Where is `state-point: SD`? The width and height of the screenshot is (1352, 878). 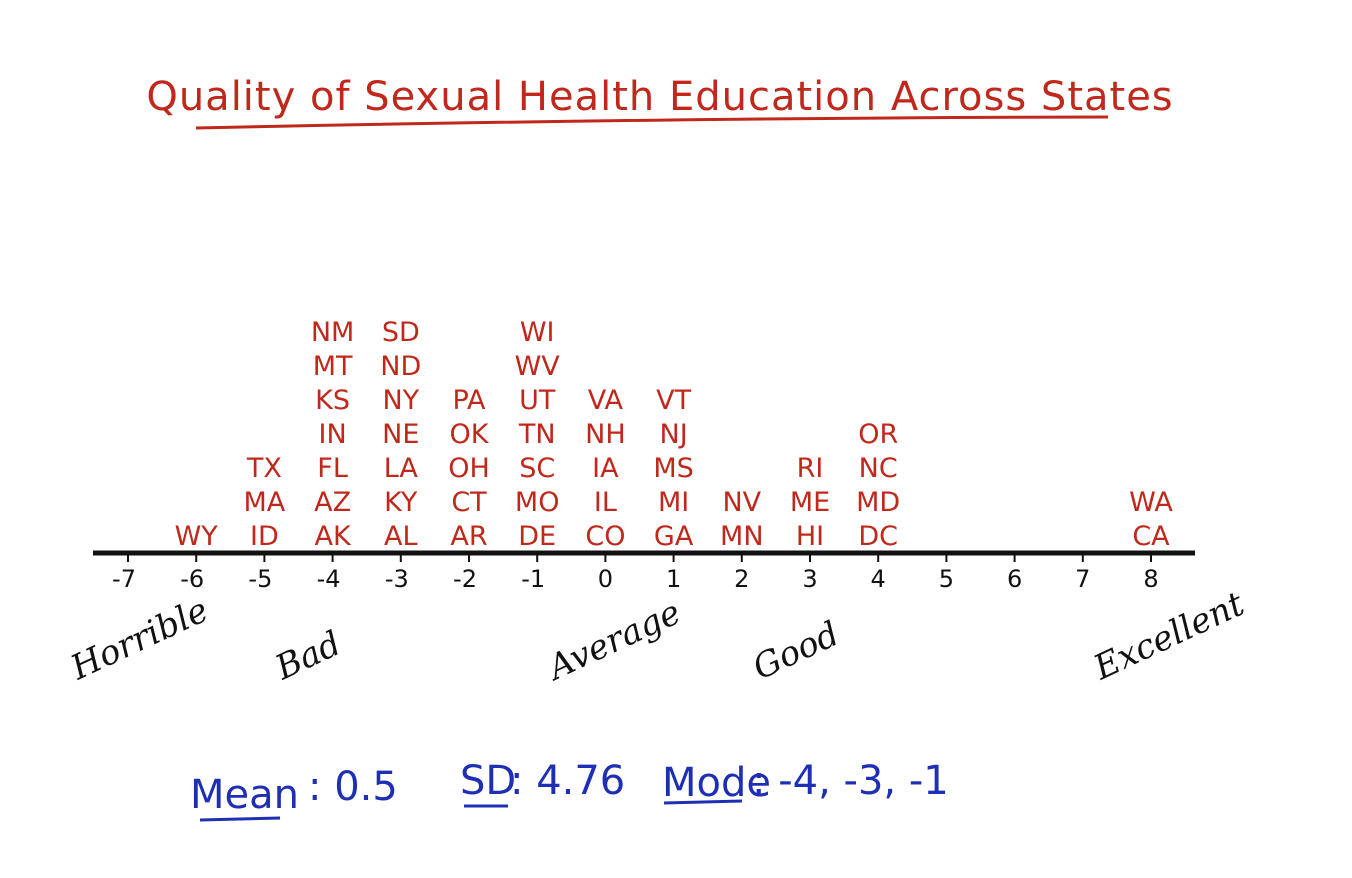
state-point: SD is located at coordinates (401, 332).